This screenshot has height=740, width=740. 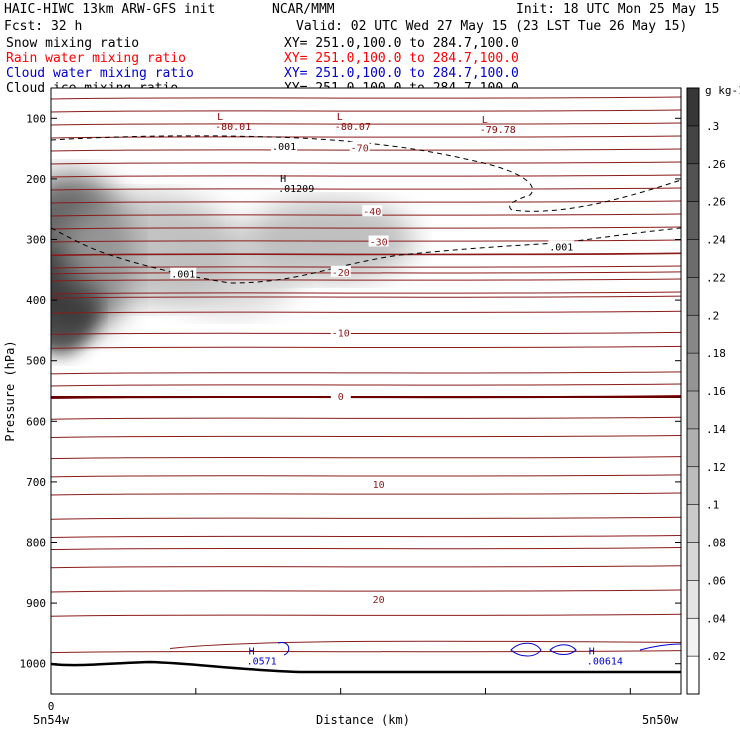 I want to click on header-init: Init: 18 UTC Mon 25 May 15, so click(x=618, y=9).